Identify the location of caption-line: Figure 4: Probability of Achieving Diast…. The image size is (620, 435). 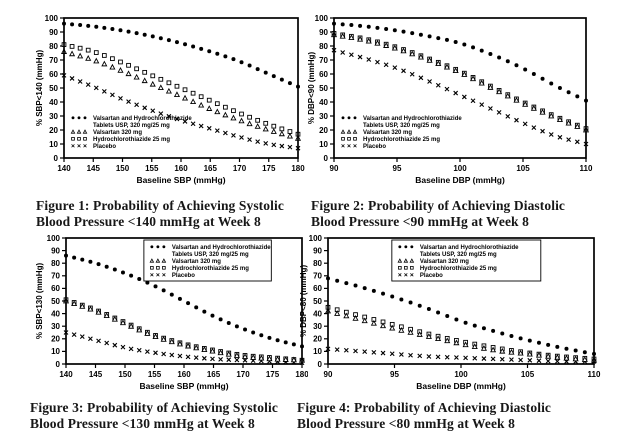
(424, 407).